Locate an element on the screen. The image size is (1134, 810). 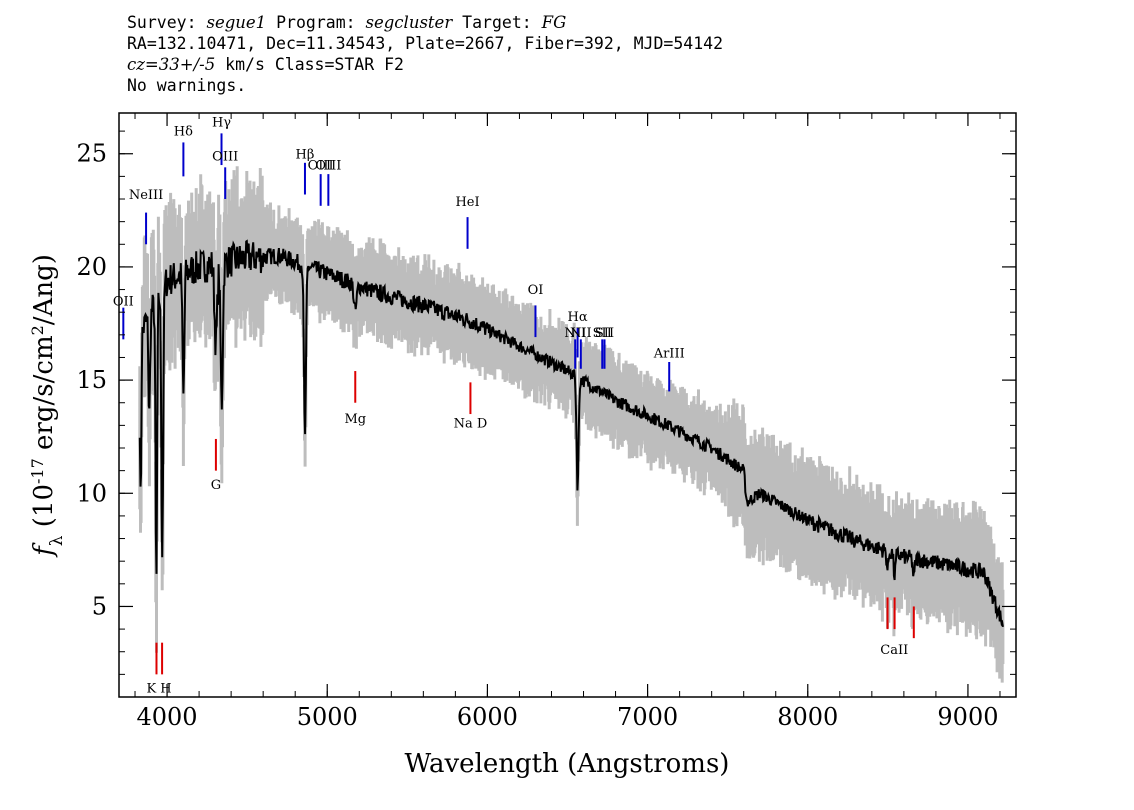
emission-line-label-11: Hα is located at coordinates (578, 317).